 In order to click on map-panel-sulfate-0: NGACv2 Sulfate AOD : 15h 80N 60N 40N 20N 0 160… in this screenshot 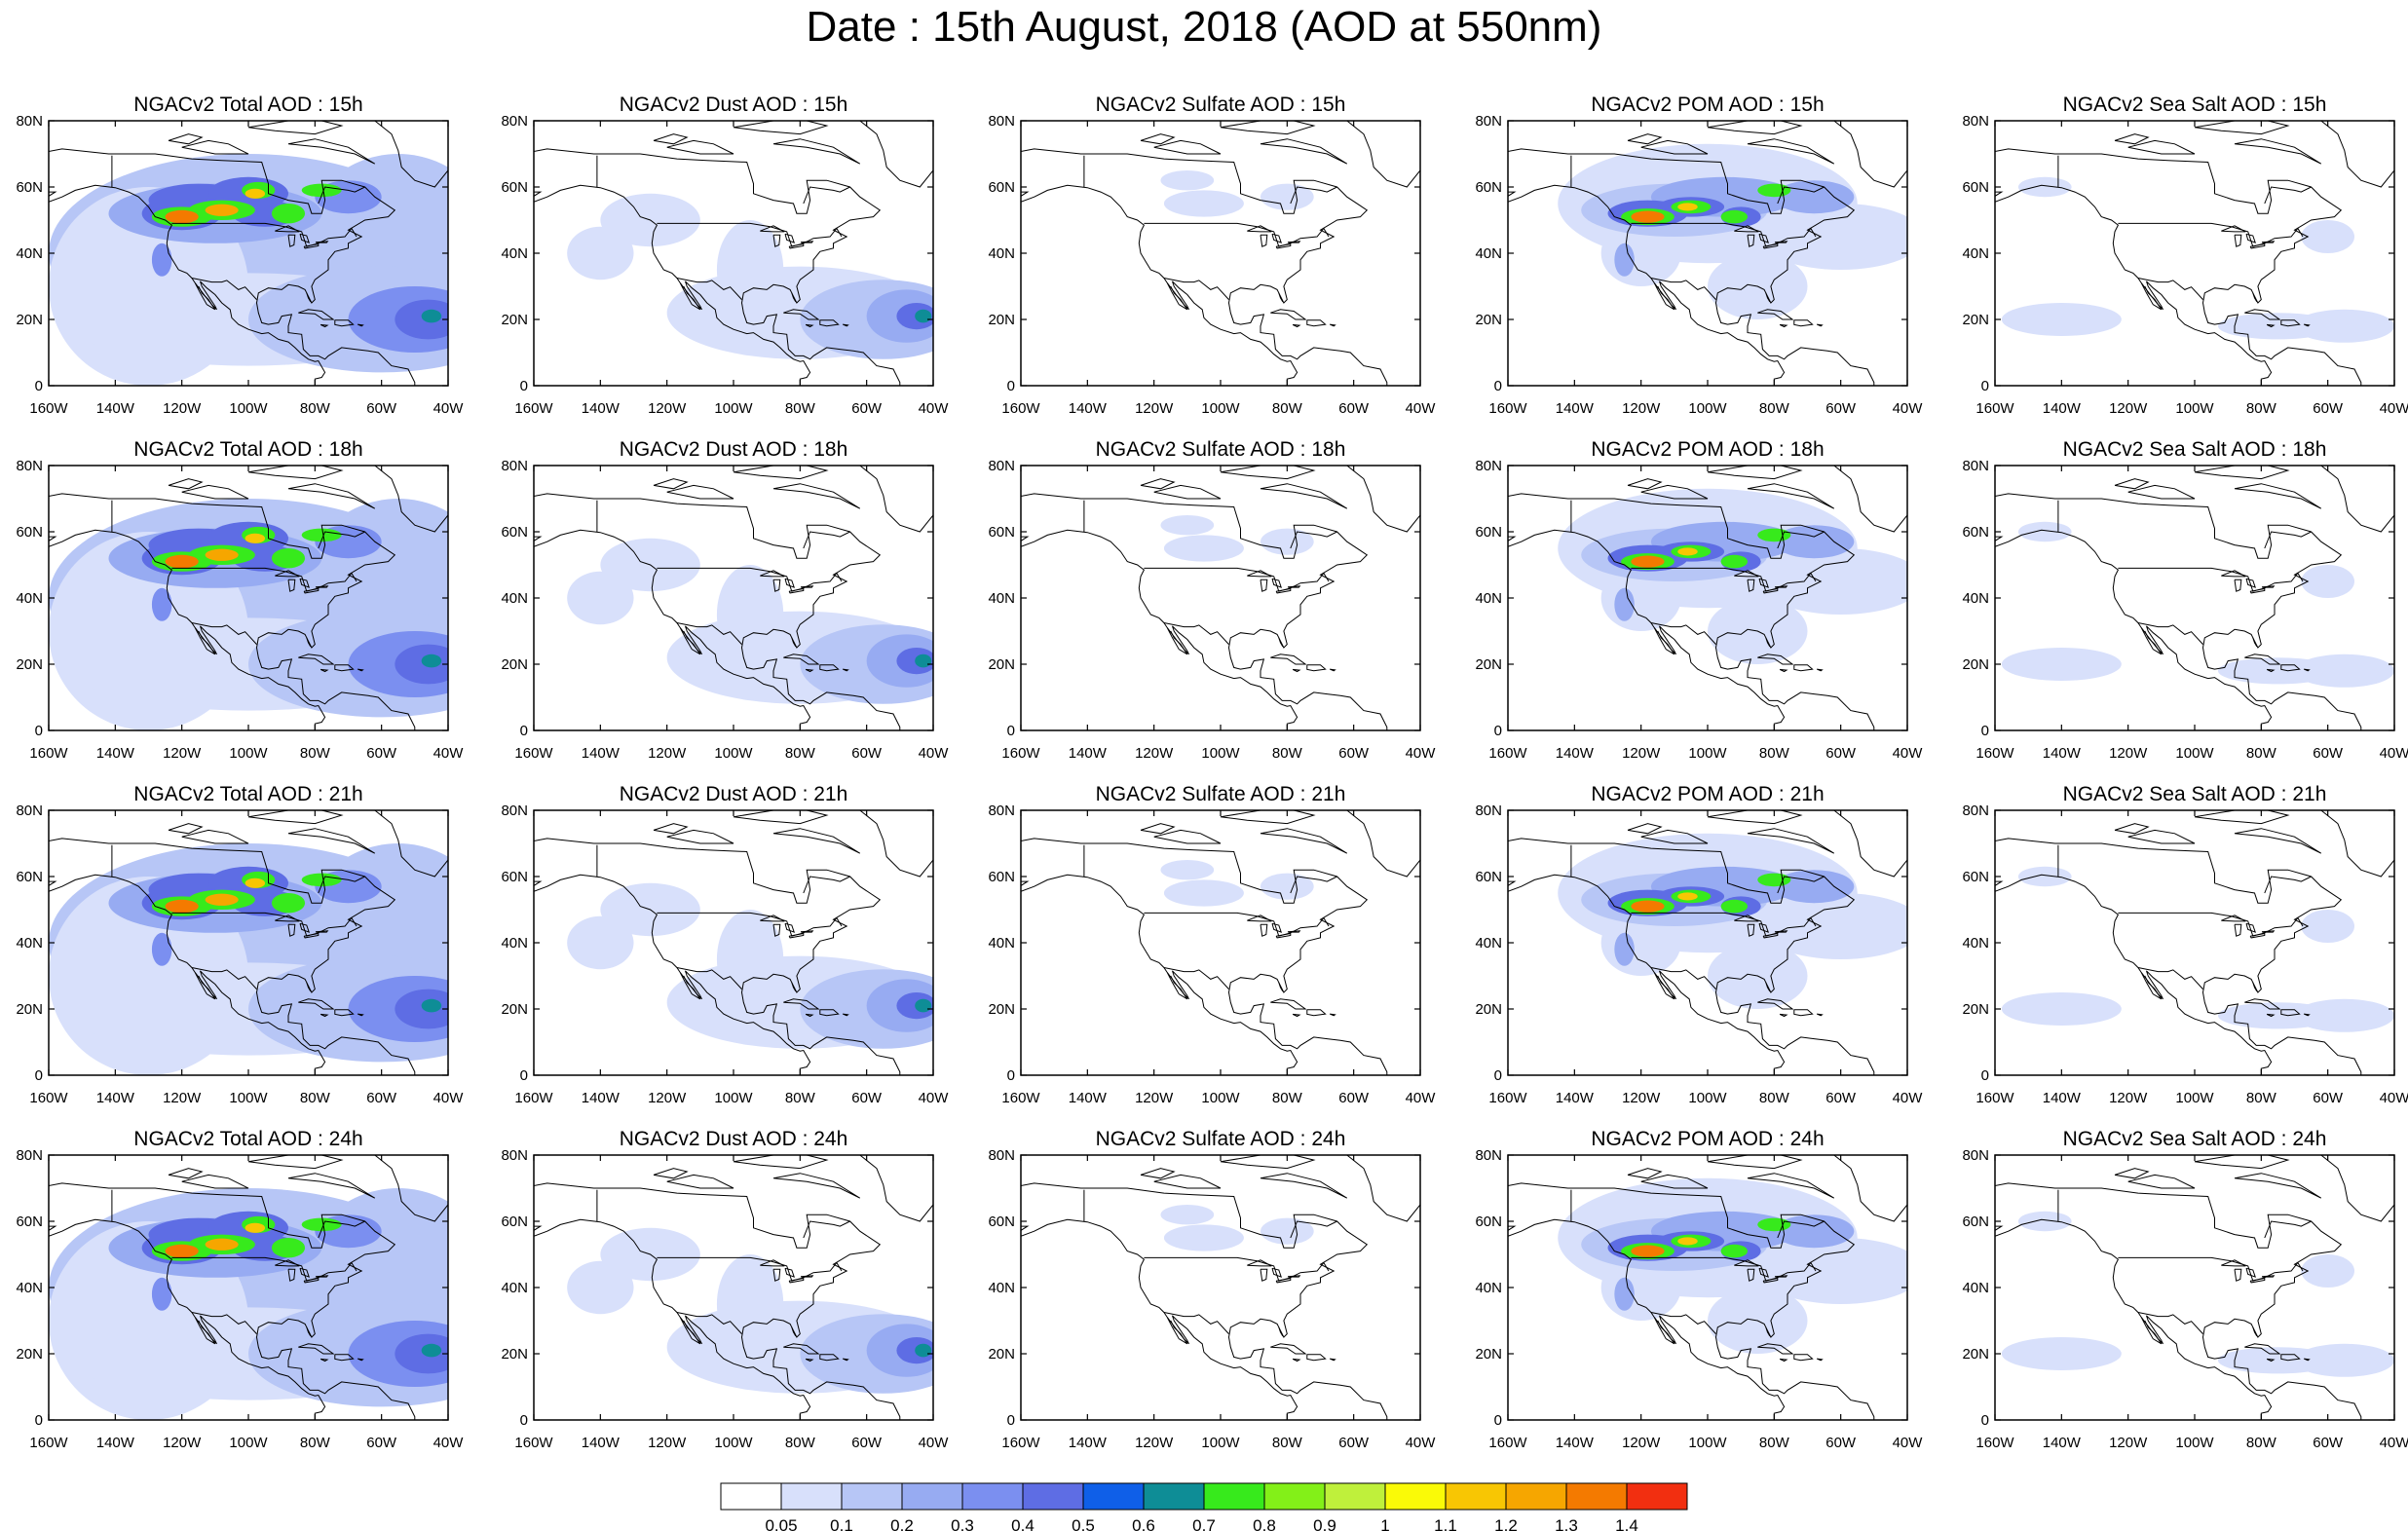, I will do `click(1212, 255)`.